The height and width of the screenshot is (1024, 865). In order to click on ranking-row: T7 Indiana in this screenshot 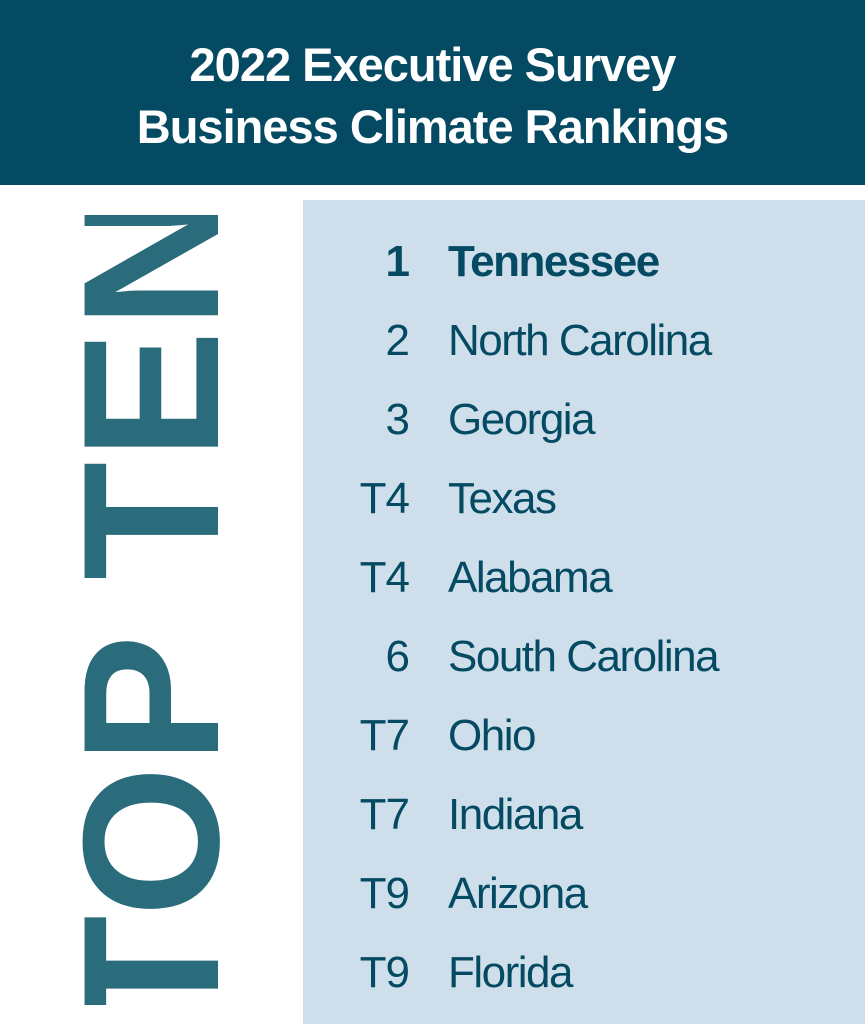, I will do `click(292, 814)`.